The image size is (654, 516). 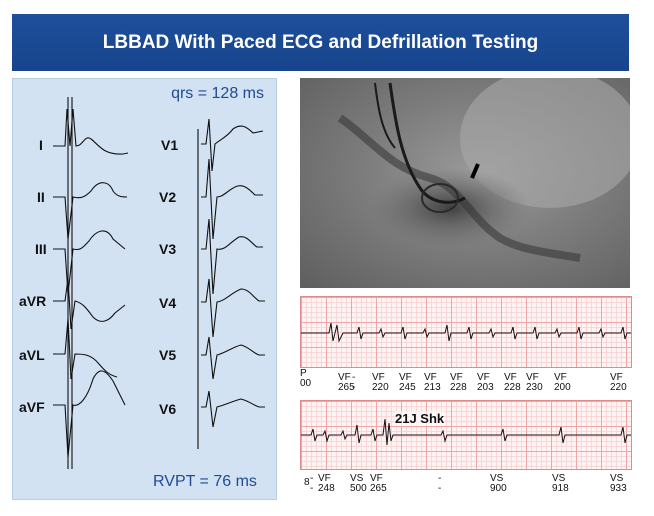 What do you see at coordinates (41, 145) in the screenshot?
I see `lead-label-I: I` at bounding box center [41, 145].